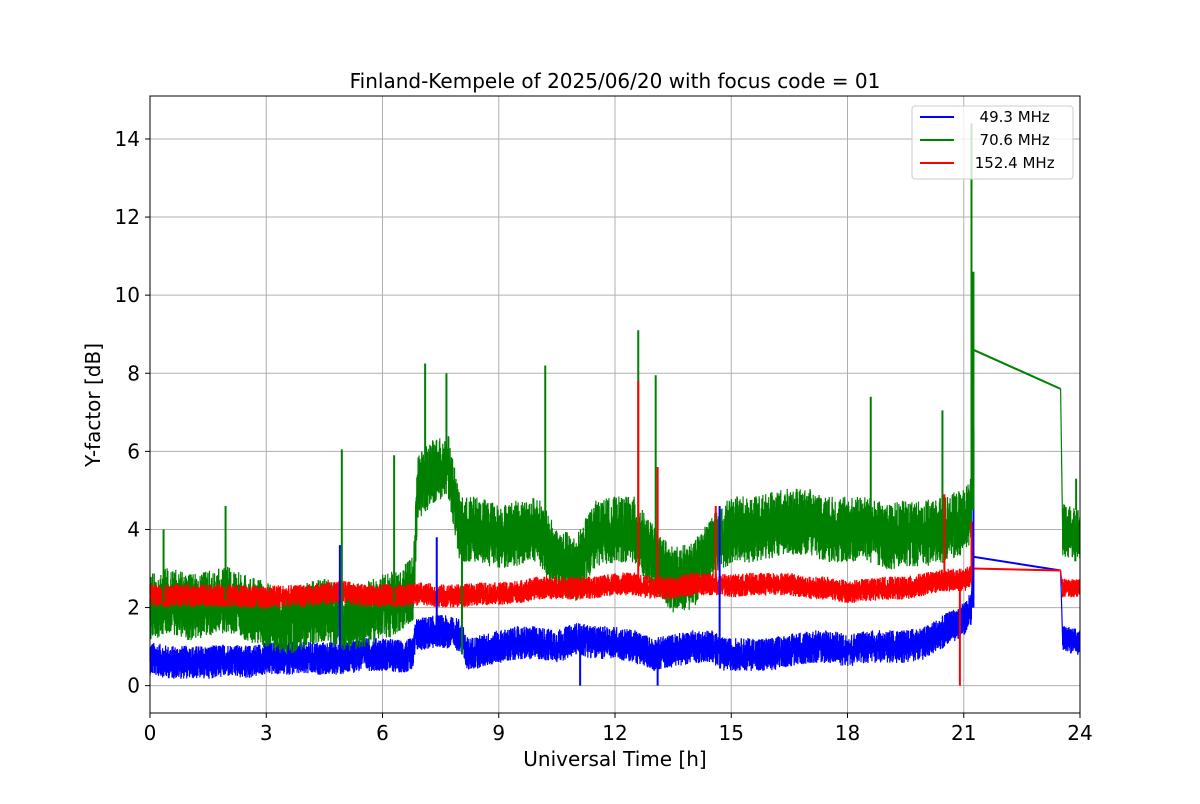  Describe the element at coordinates (382, 733) in the screenshot. I see `x-tick-label: 6` at that location.